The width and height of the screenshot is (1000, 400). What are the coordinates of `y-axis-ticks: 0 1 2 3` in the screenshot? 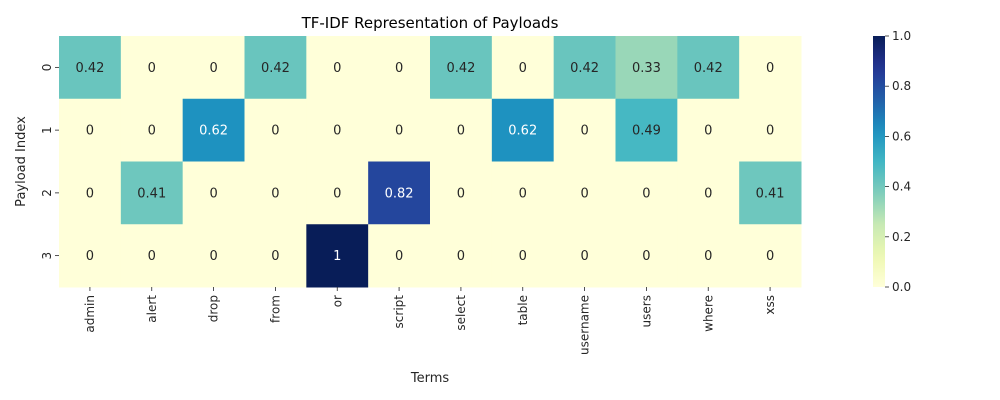 It's located at (49, 161).